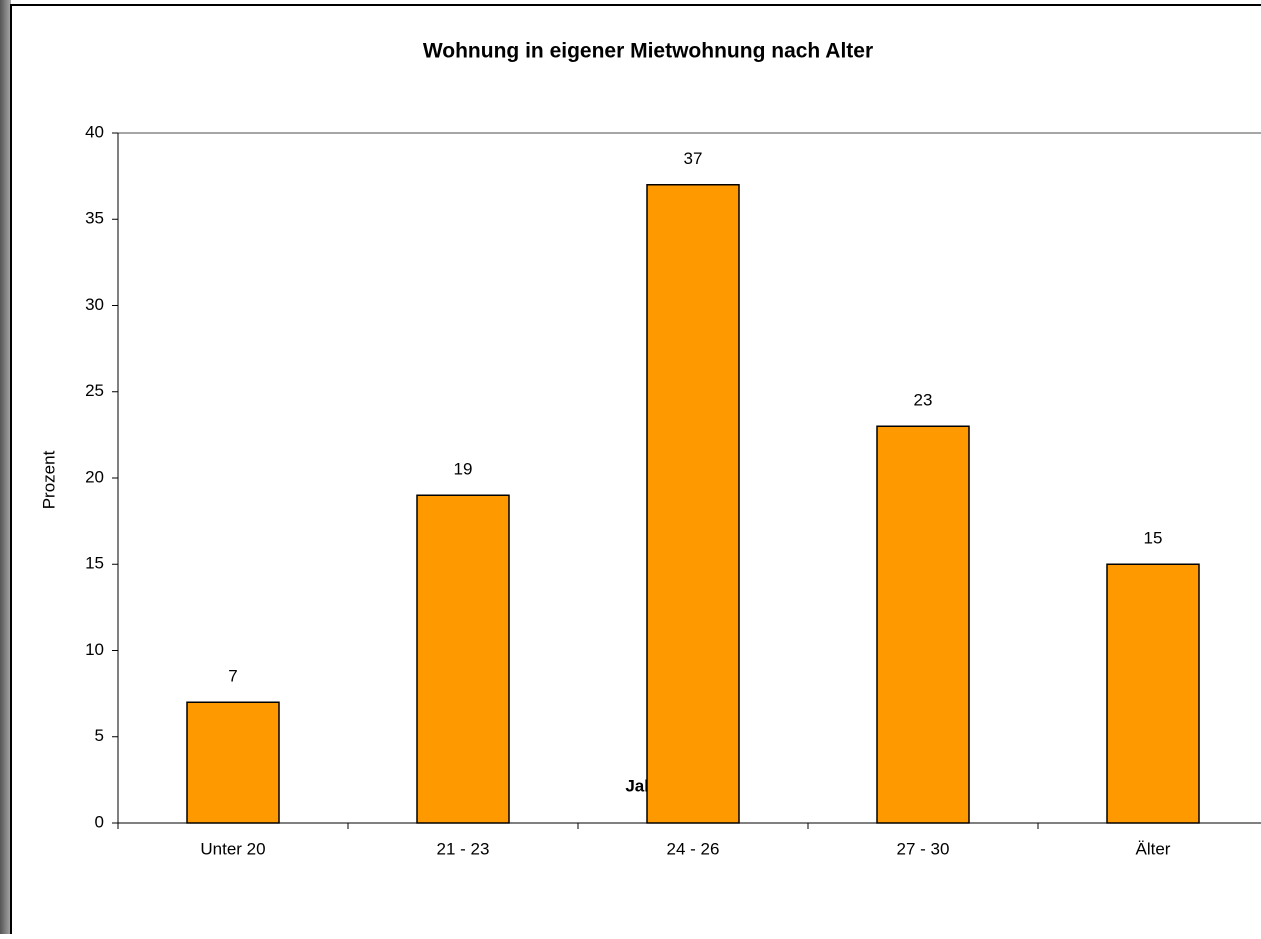 Image resolution: width=1261 pixels, height=939 pixels. Describe the element at coordinates (94, 390) in the screenshot. I see `y-tick-label: 25` at that location.